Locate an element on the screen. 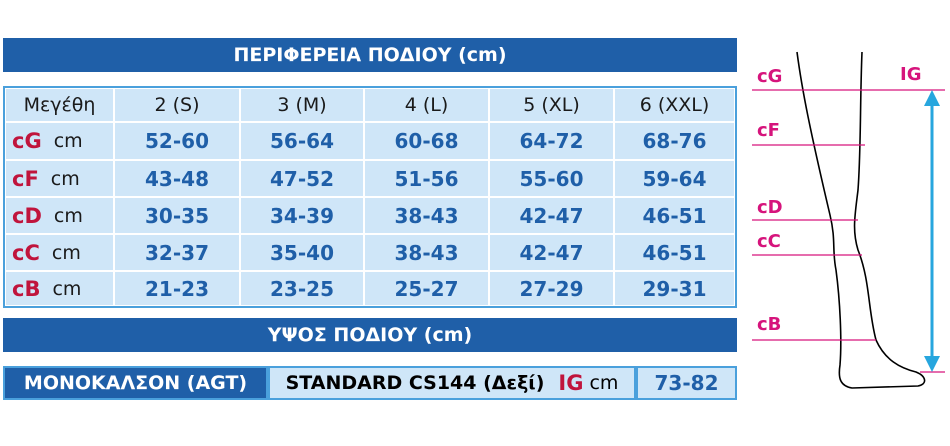  value: 27-29 is located at coordinates (551, 288).